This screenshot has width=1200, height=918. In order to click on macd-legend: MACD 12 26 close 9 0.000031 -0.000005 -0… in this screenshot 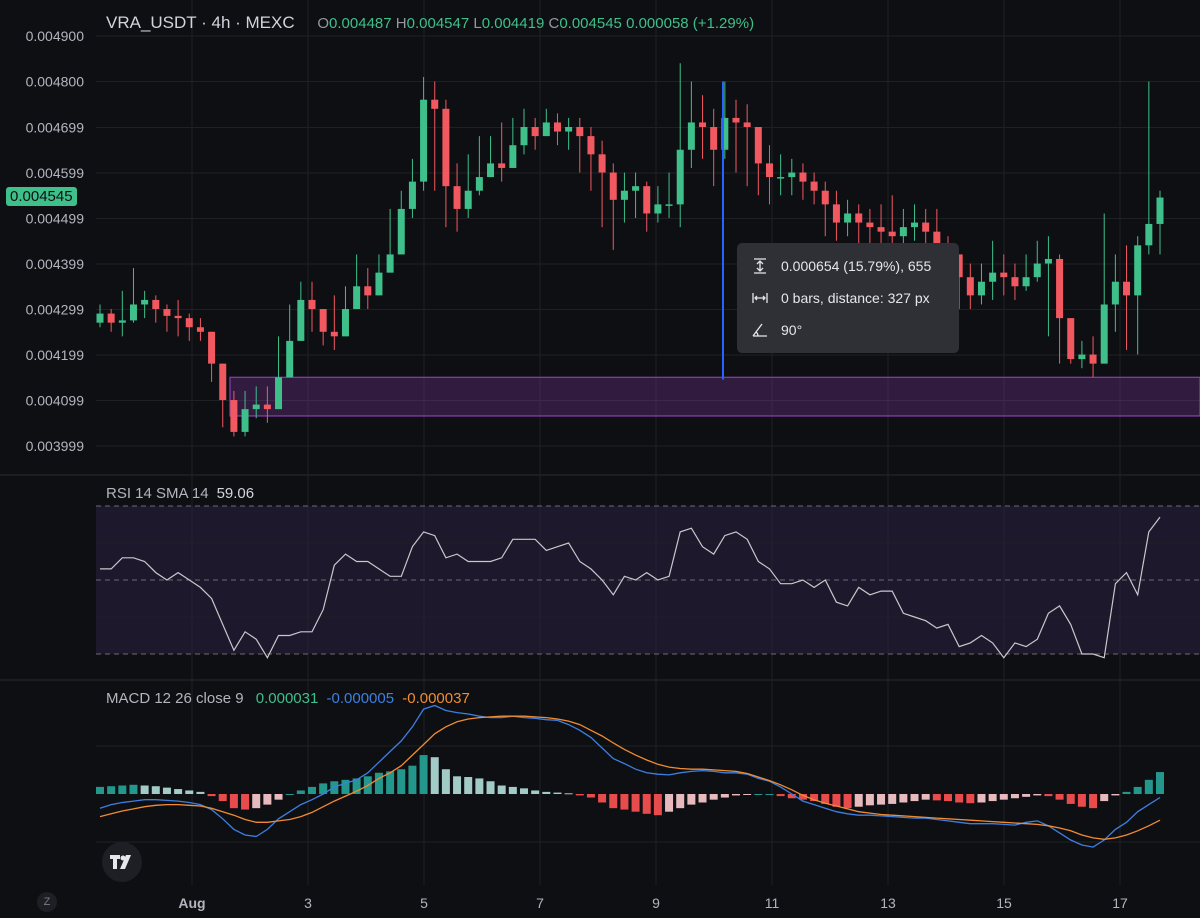, I will do `click(288, 698)`.